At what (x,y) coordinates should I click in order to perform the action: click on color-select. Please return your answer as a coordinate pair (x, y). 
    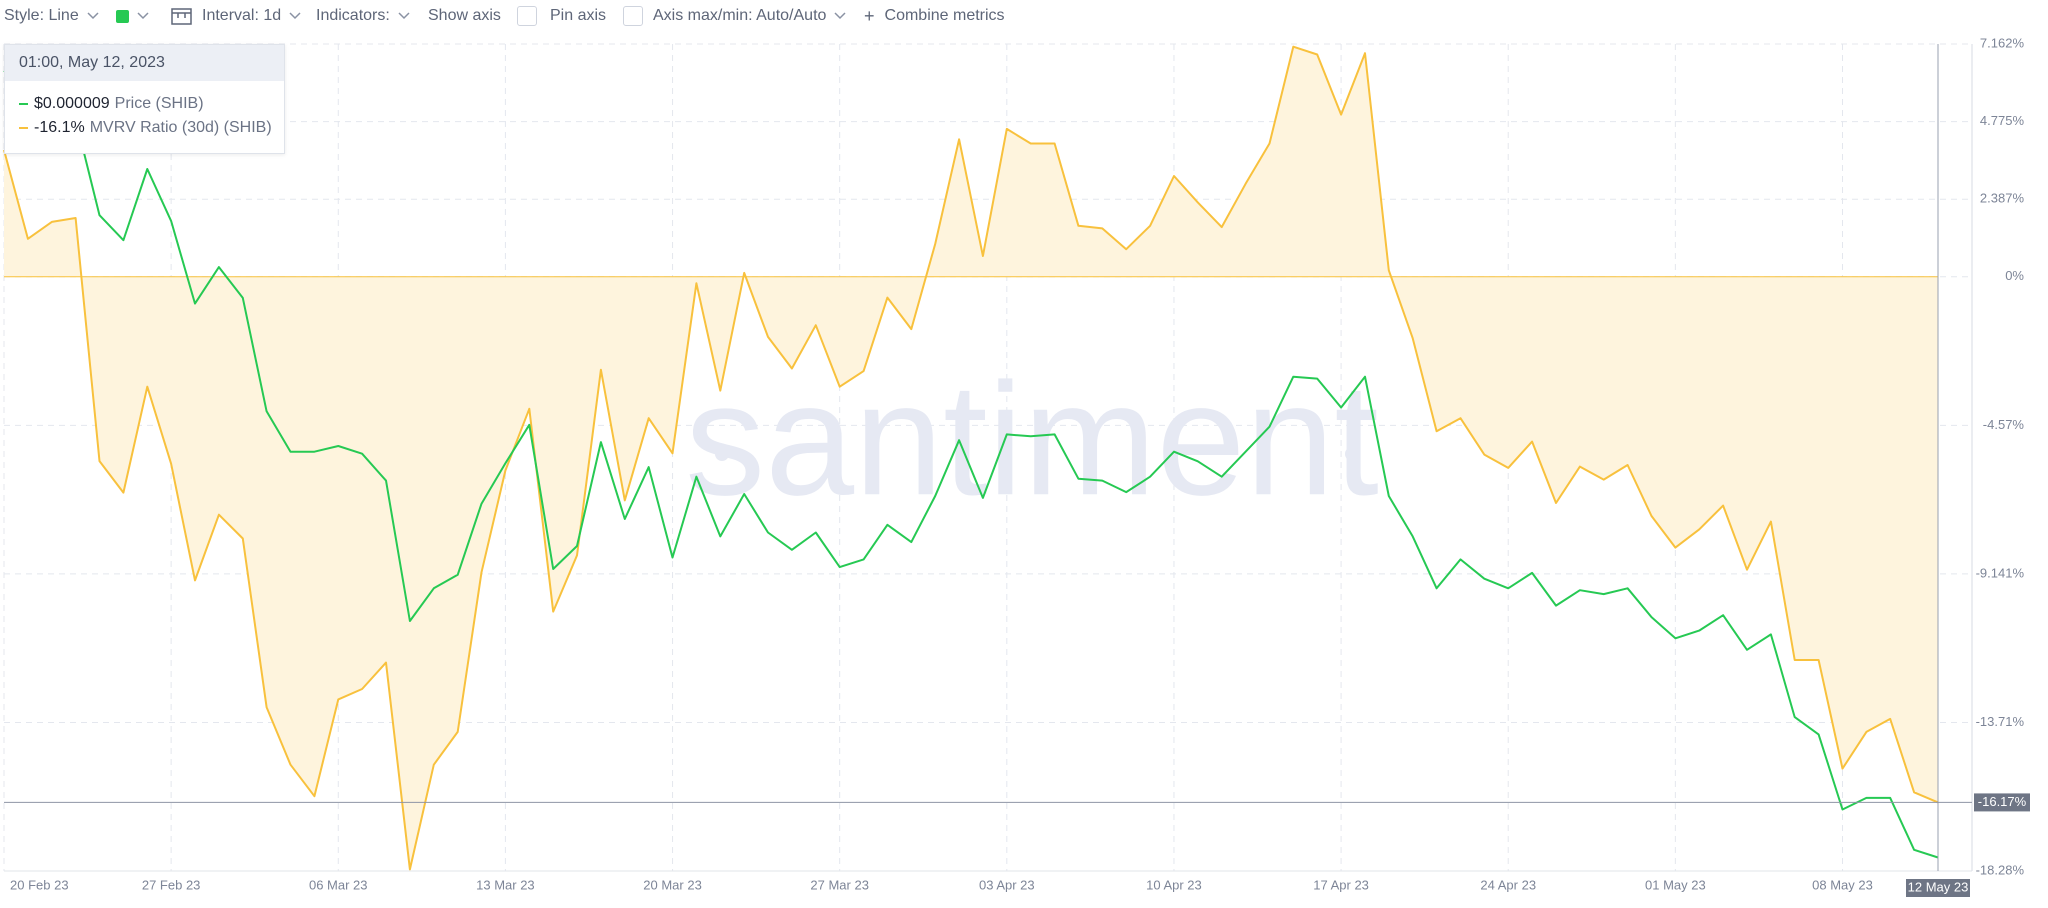
    Looking at the image, I should click on (132, 16).